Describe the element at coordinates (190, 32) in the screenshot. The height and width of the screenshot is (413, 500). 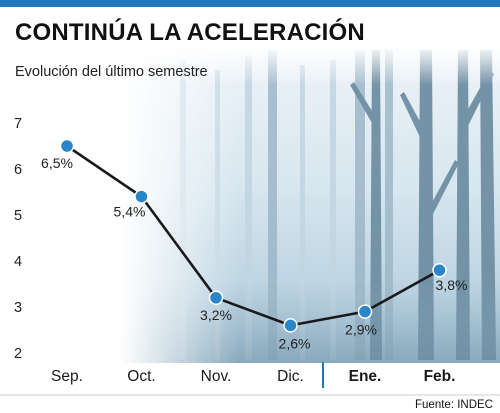
I see `chart-title: CONTINÚA LA ACELERACIÓN` at that location.